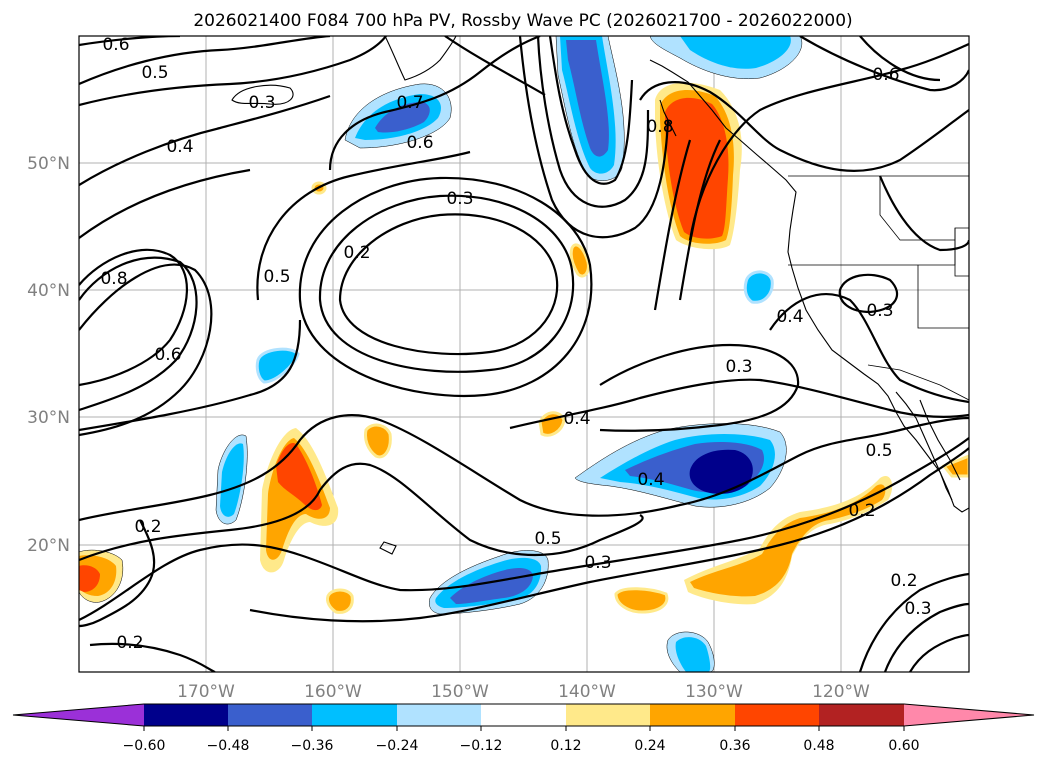 This screenshot has width=1047, height=765. Describe the element at coordinates (672, 225) in the screenshot. I see `contour-04-ridge` at that location.